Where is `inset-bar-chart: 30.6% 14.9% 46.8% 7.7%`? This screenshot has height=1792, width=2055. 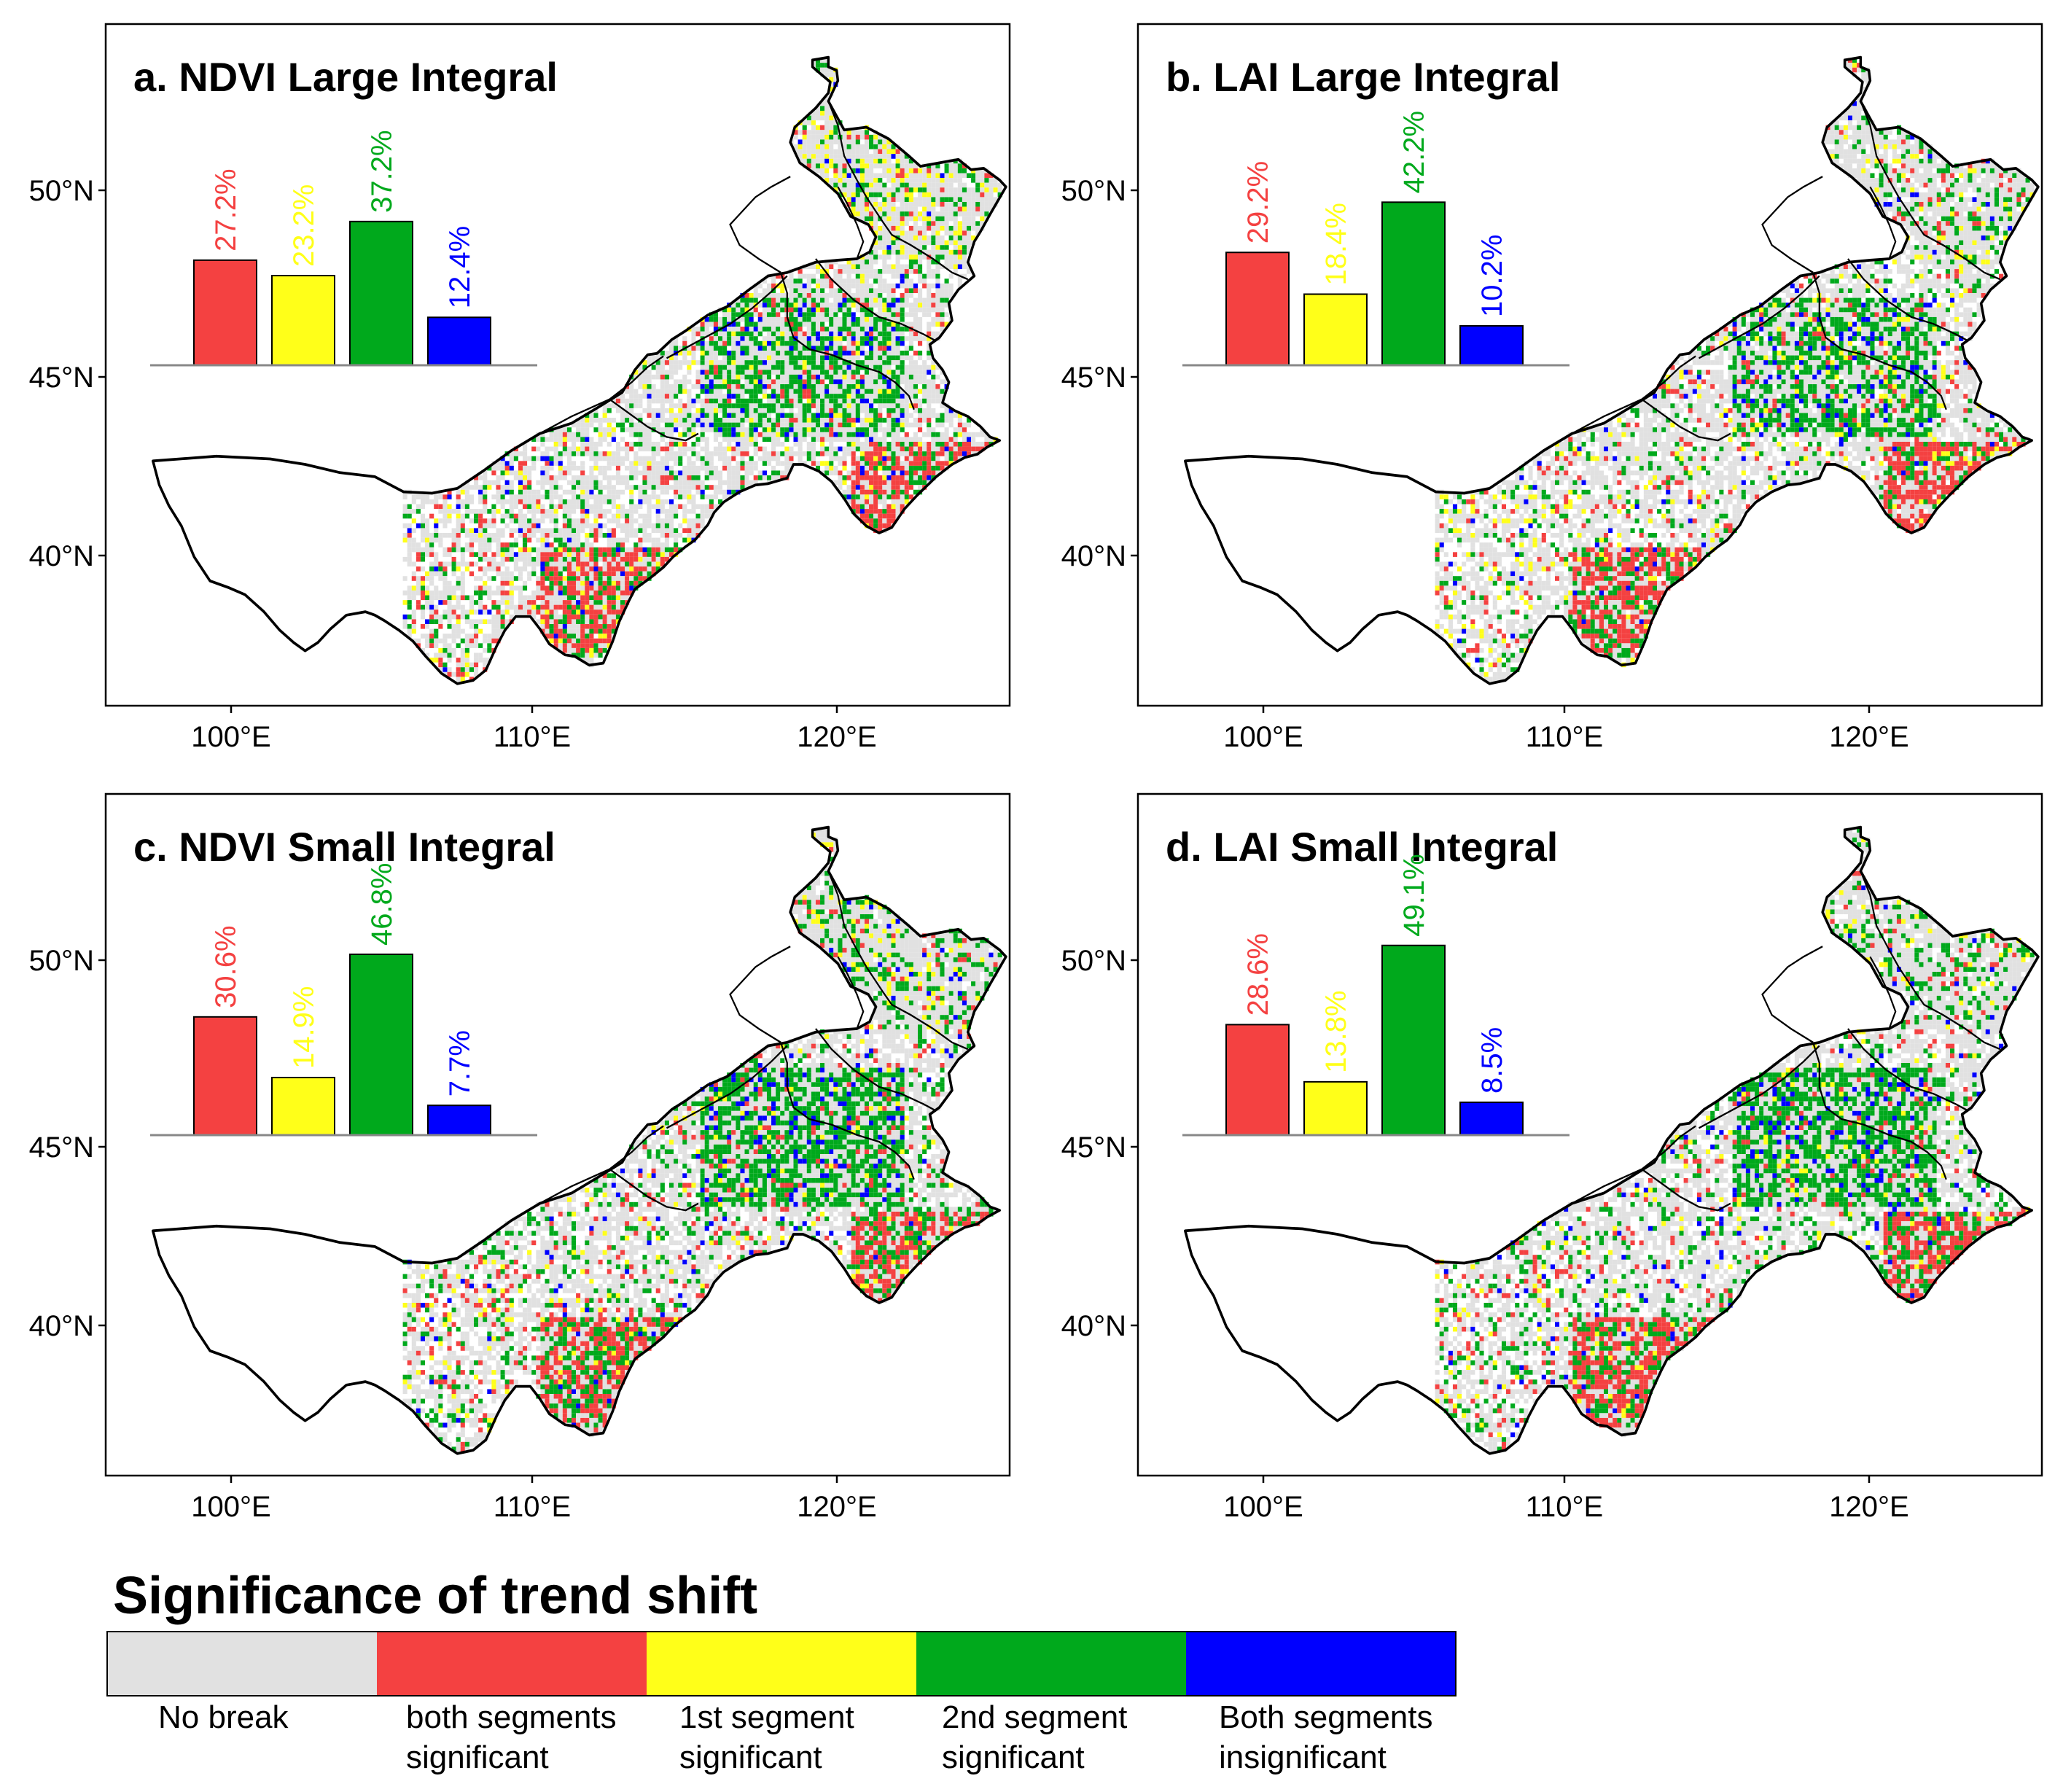
inset-bar-chart: 30.6% 14.9% 46.8% 7.7% is located at coordinates (343, 1000).